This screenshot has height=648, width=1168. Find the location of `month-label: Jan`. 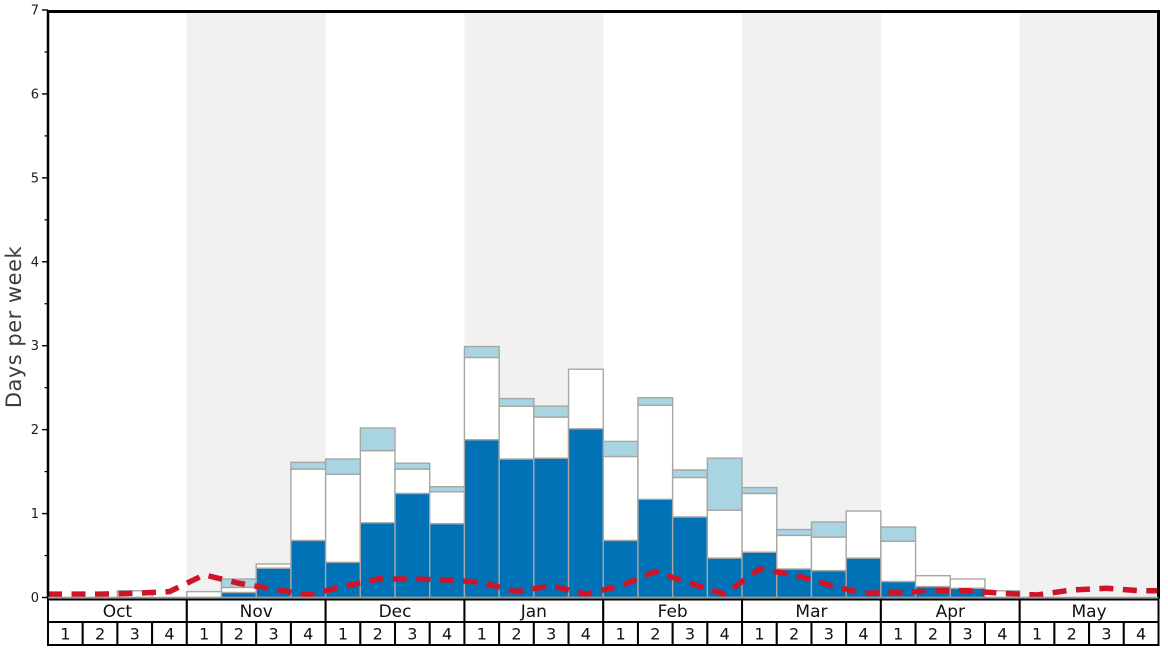

month-label: Jan is located at coordinates (533, 612).